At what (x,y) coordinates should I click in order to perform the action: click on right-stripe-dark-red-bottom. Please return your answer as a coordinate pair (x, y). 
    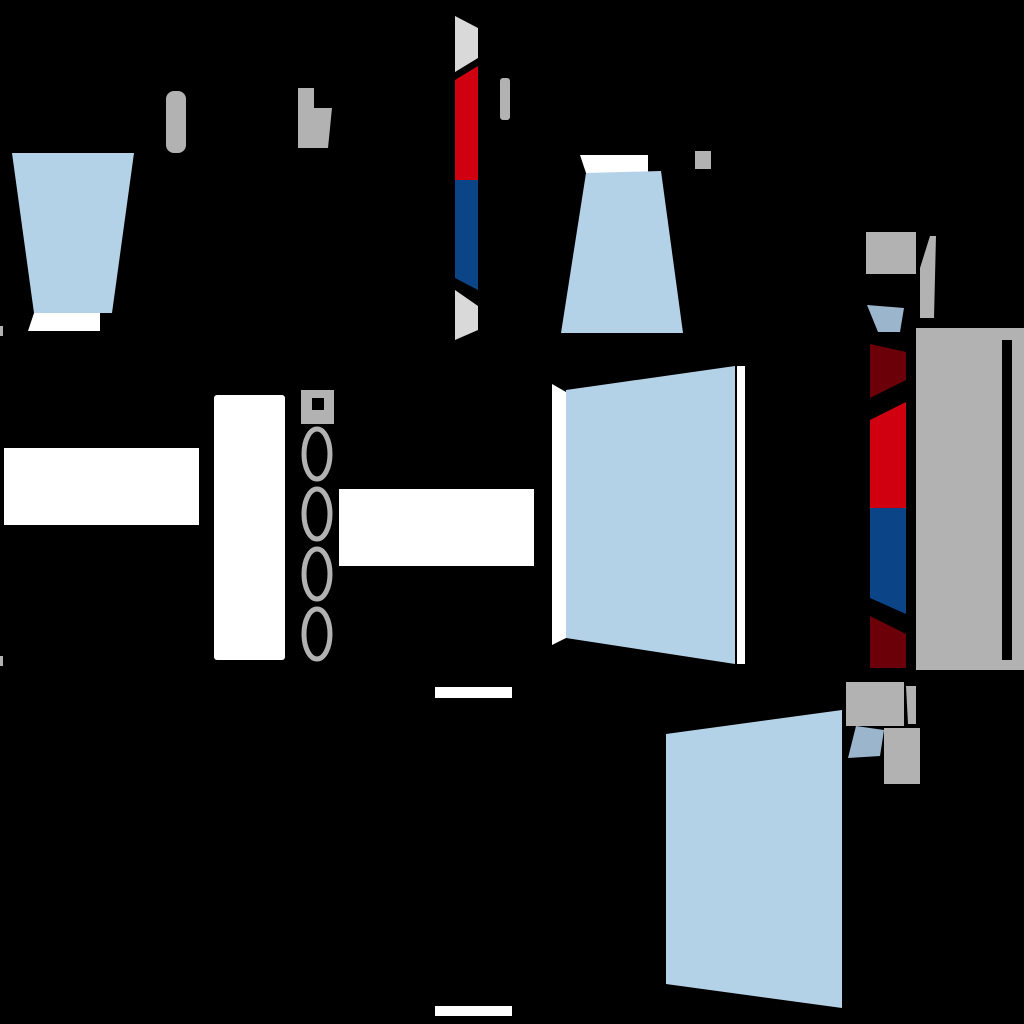
    Looking at the image, I should click on (888, 642).